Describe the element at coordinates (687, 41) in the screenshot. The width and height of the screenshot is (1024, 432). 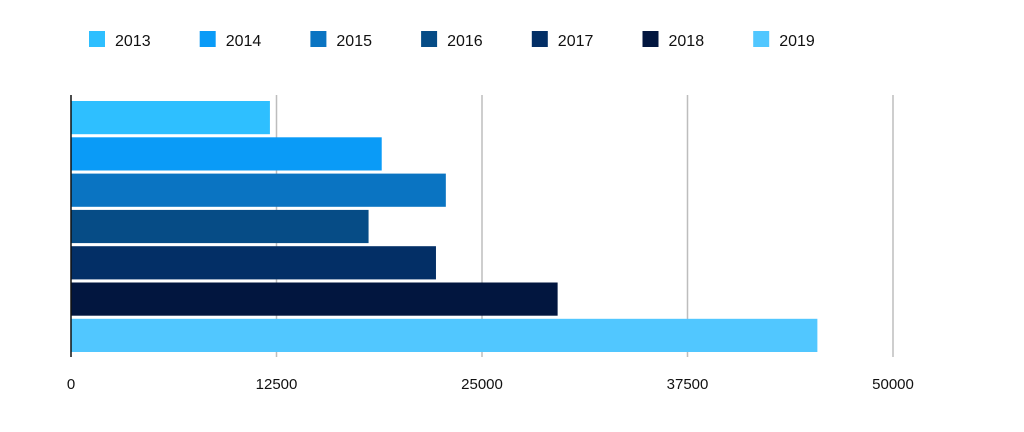
I see `legend-label-2018: 2018` at that location.